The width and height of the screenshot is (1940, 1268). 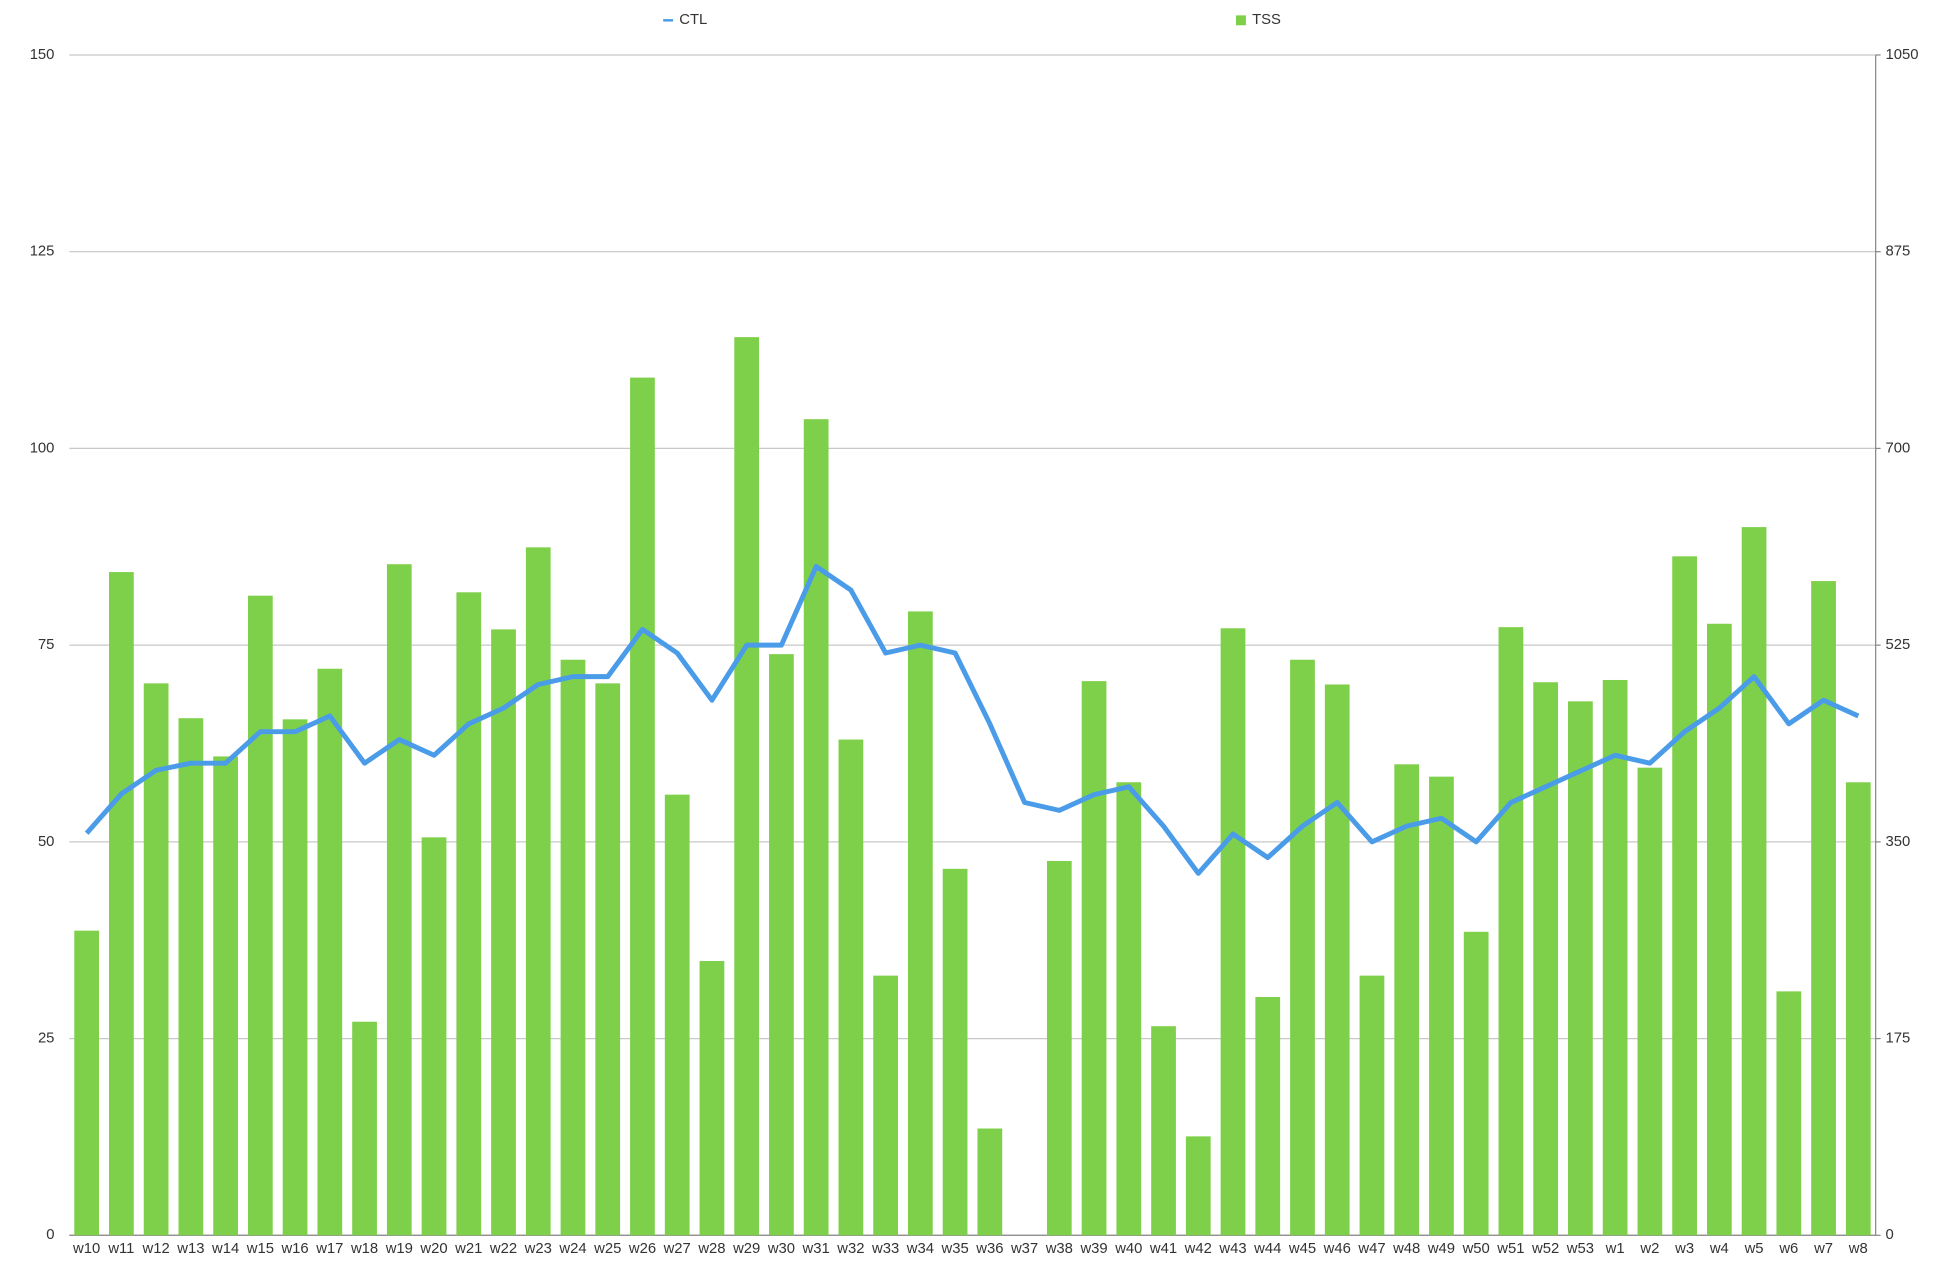 What do you see at coordinates (1441, 1249) in the screenshot?
I see `x-tick-label: w49` at bounding box center [1441, 1249].